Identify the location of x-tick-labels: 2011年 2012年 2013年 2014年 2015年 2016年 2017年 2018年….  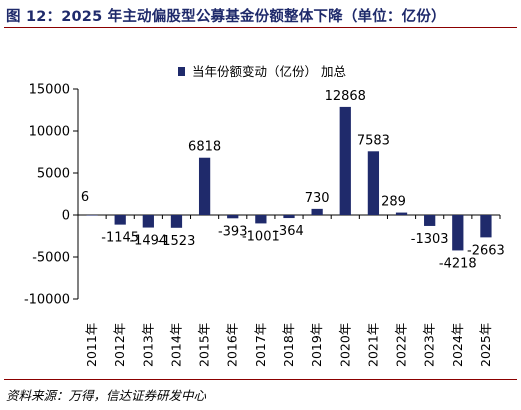
(288, 345).